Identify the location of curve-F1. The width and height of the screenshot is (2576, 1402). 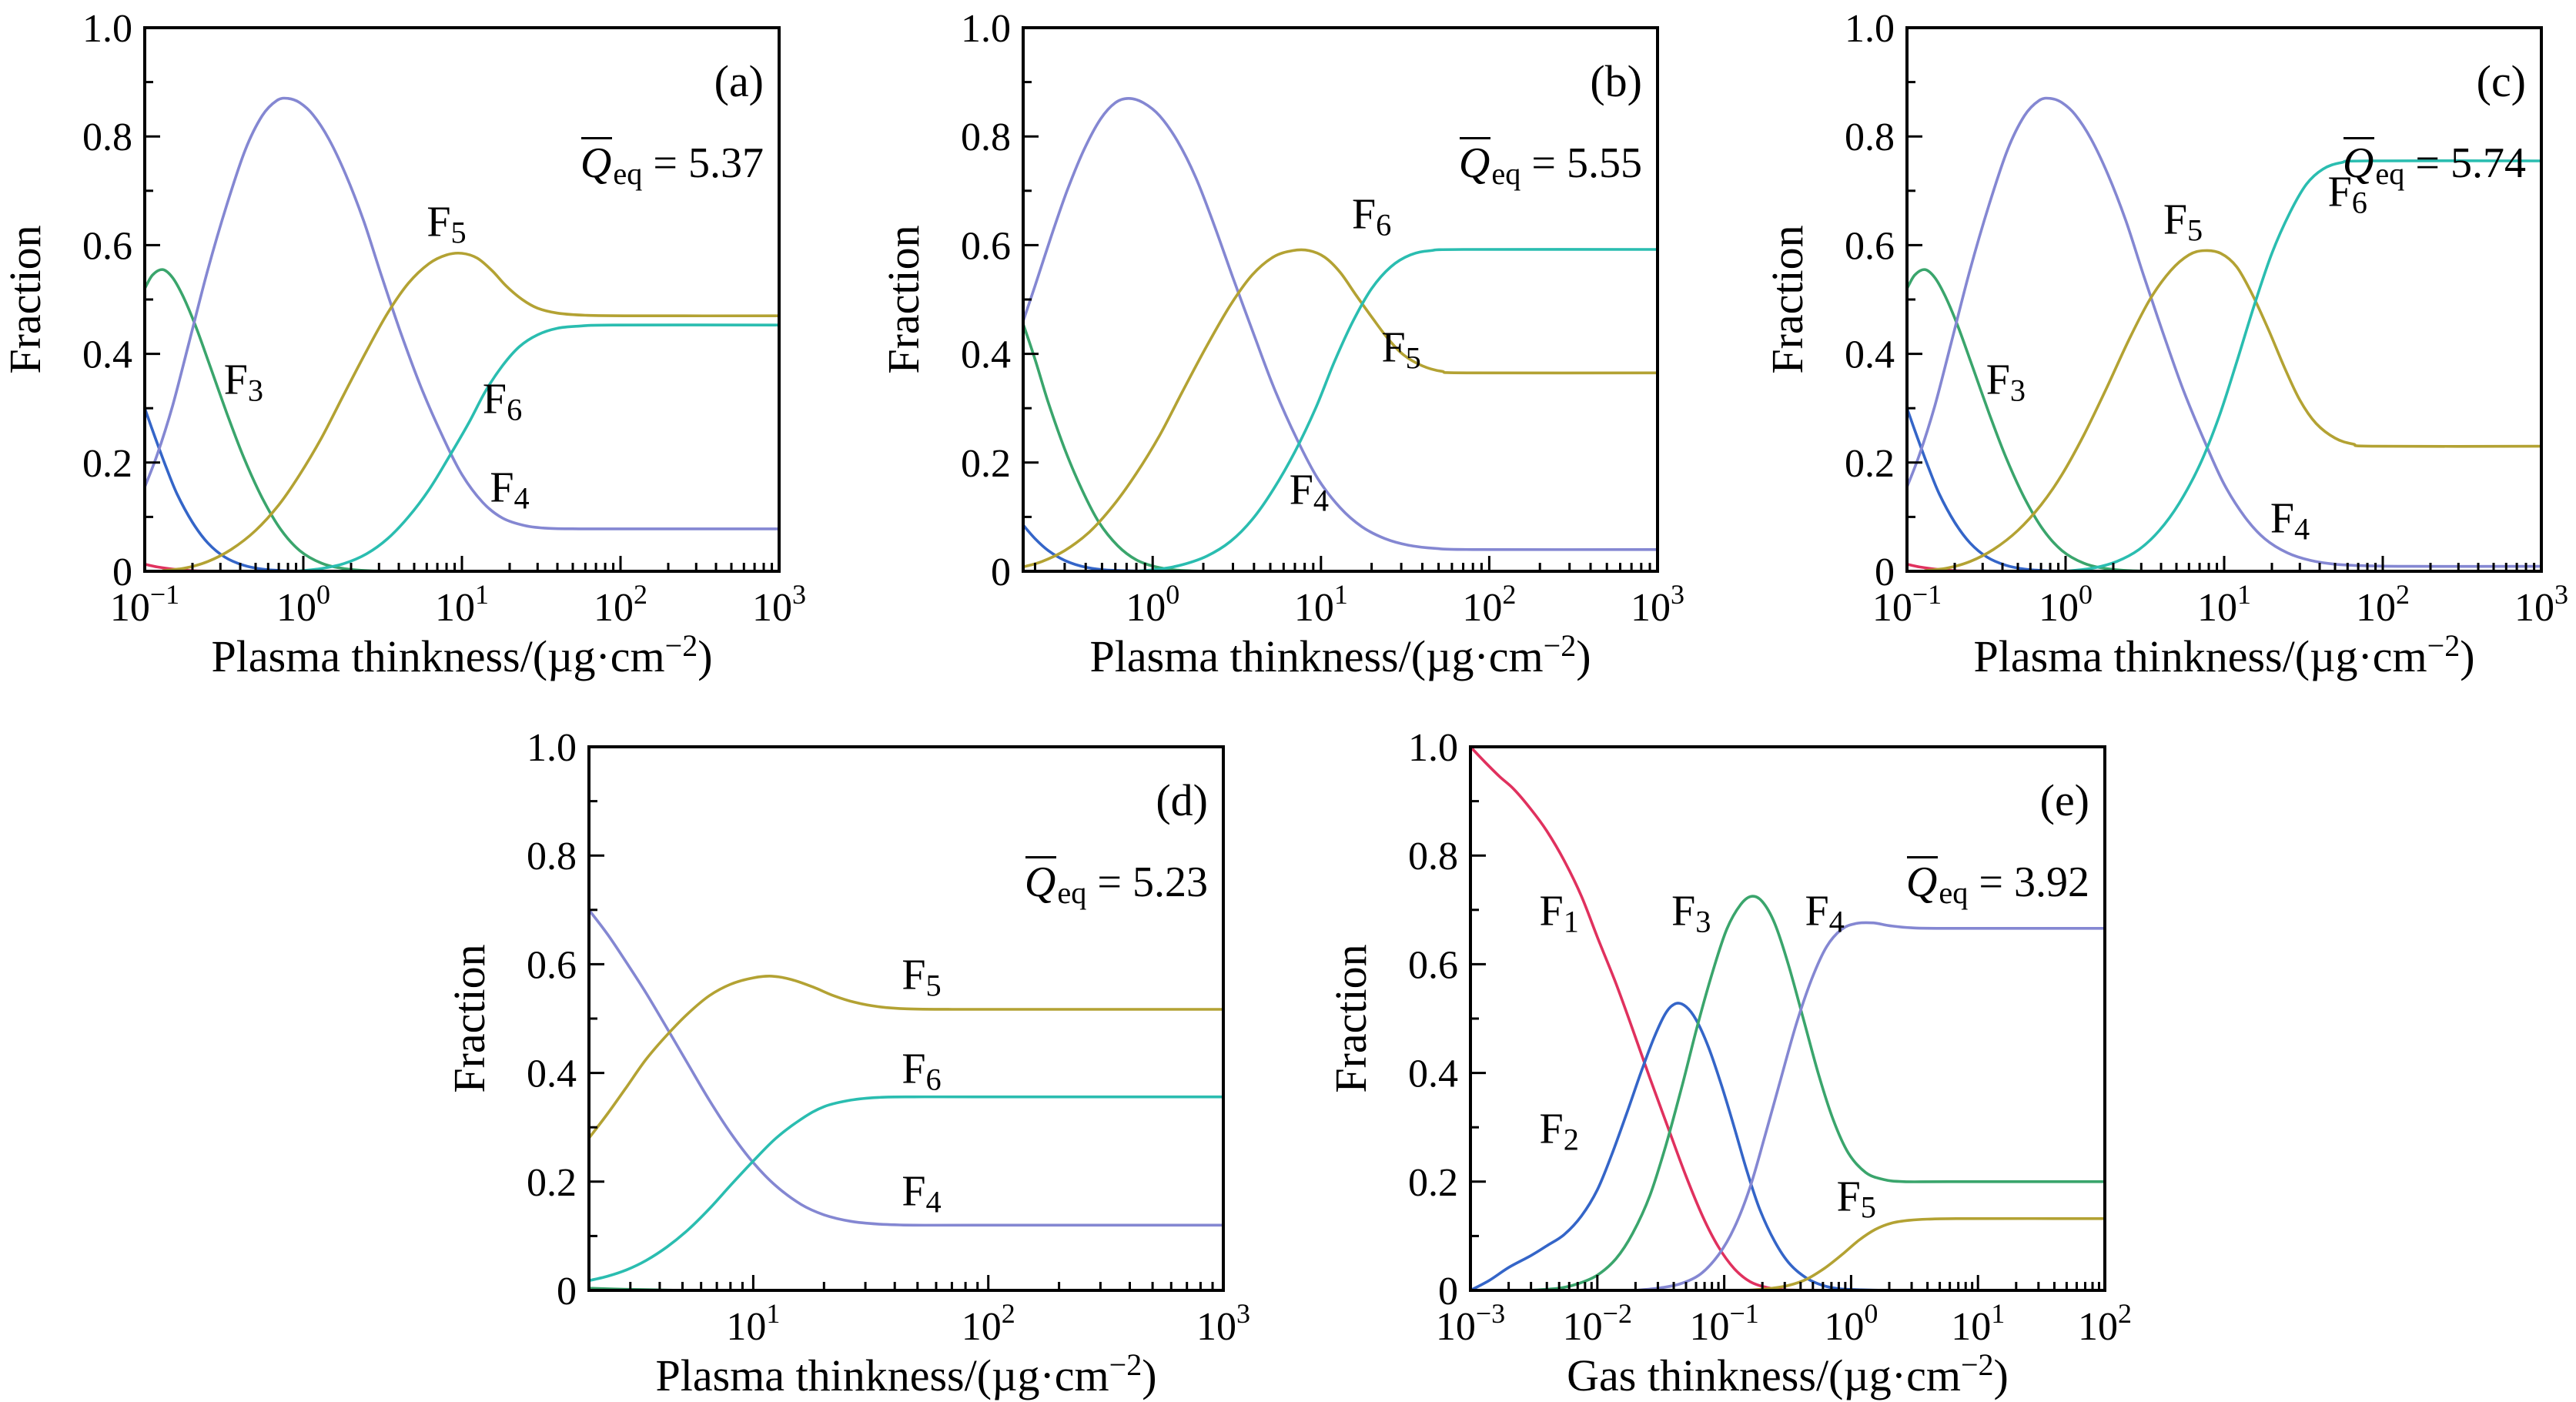
(1642, 1019).